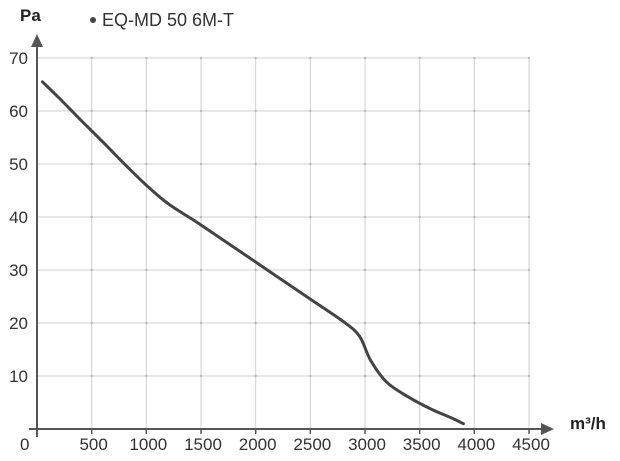  I want to click on origin-label: 0, so click(24, 444).